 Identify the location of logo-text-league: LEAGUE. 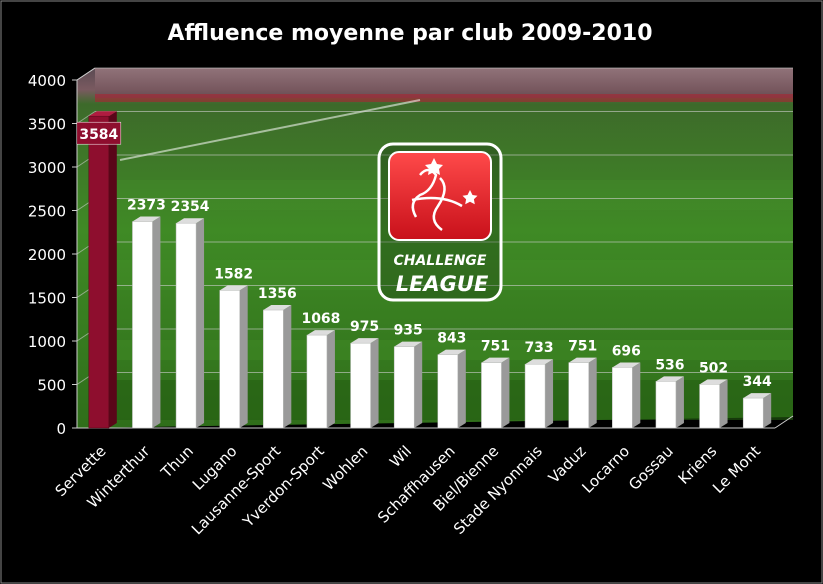
(442, 284).